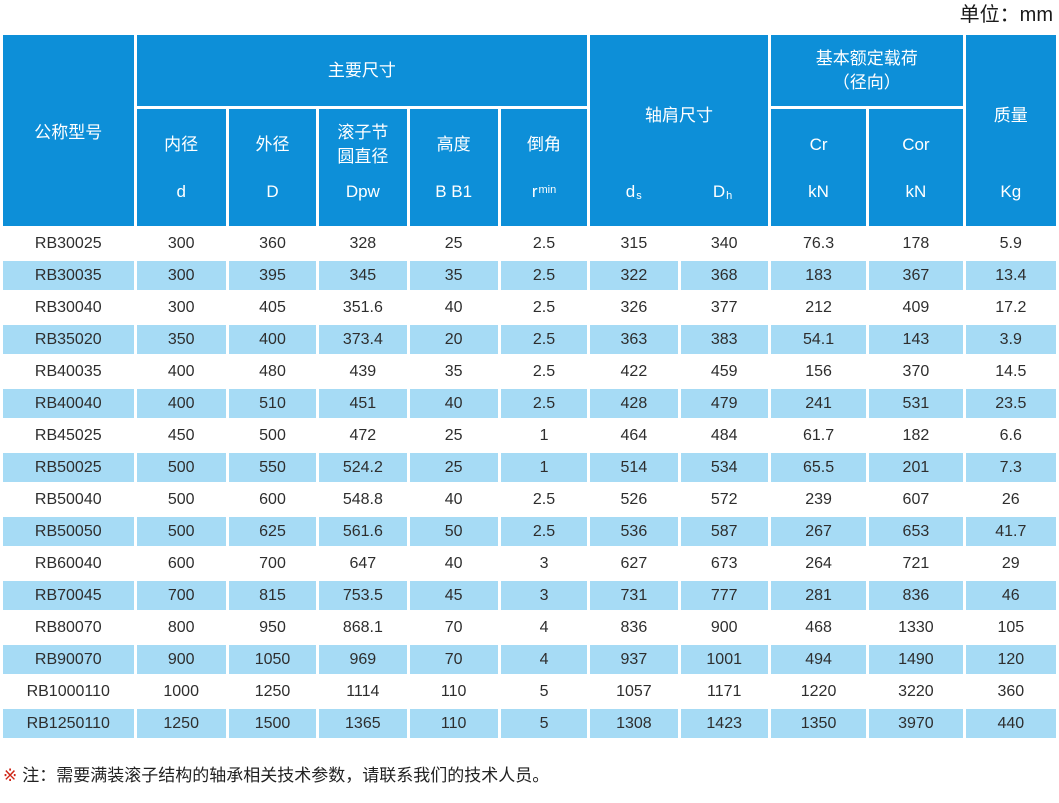 Image resolution: width=1059 pixels, height=803 pixels. What do you see at coordinates (363, 723) in the screenshot?
I see `cell-value: 1365` at bounding box center [363, 723].